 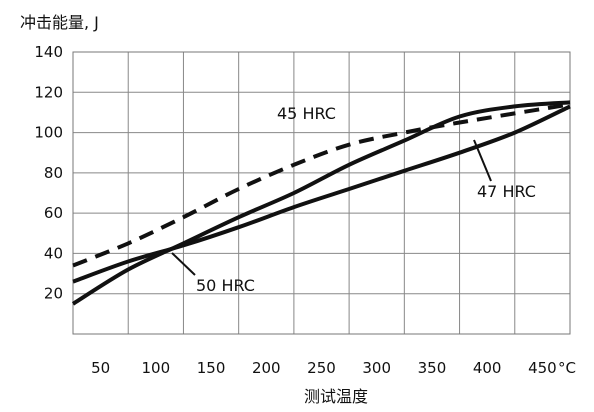 What do you see at coordinates (53, 294) in the screenshot?
I see `y-tick-label: 20` at bounding box center [53, 294].